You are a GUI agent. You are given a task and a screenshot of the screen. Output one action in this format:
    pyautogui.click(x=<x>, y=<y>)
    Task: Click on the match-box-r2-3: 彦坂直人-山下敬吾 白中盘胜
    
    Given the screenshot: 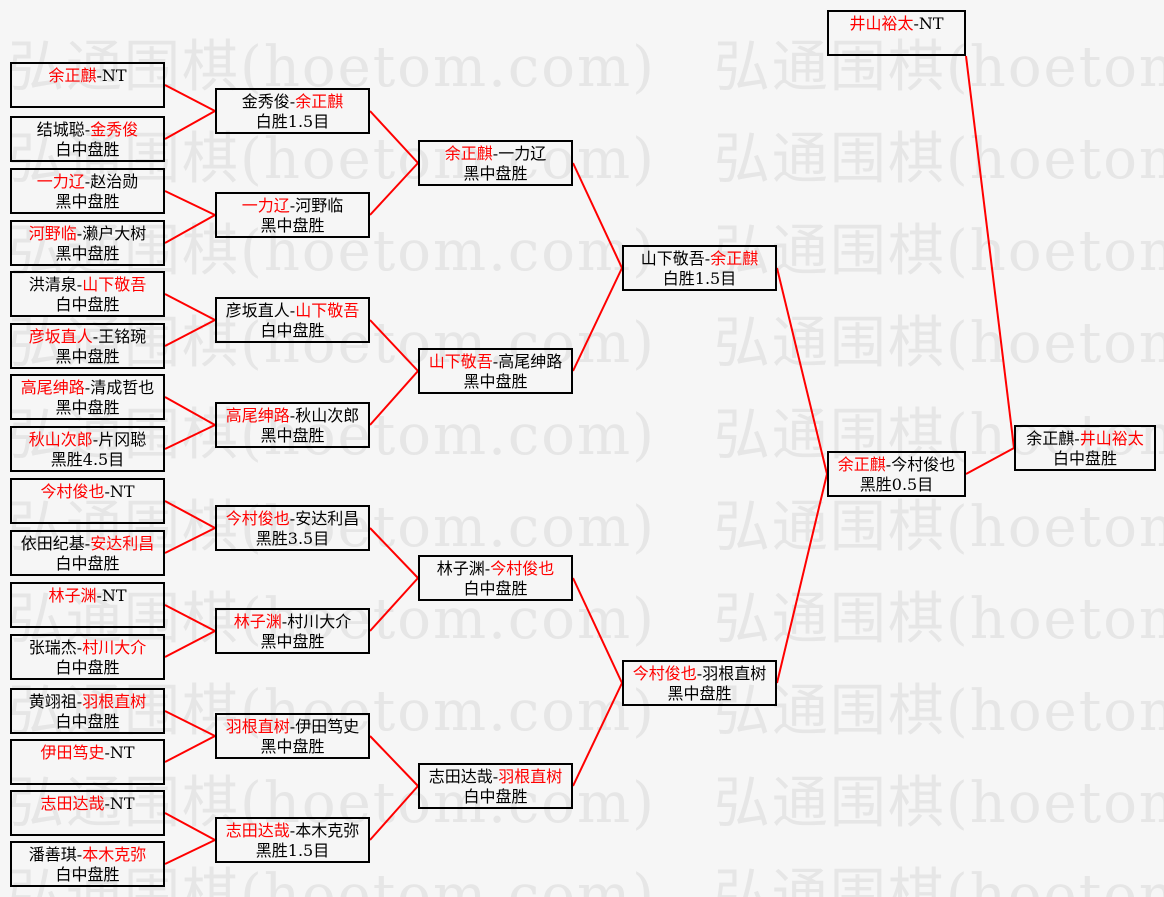 What is the action you would take?
    pyautogui.click(x=292, y=320)
    